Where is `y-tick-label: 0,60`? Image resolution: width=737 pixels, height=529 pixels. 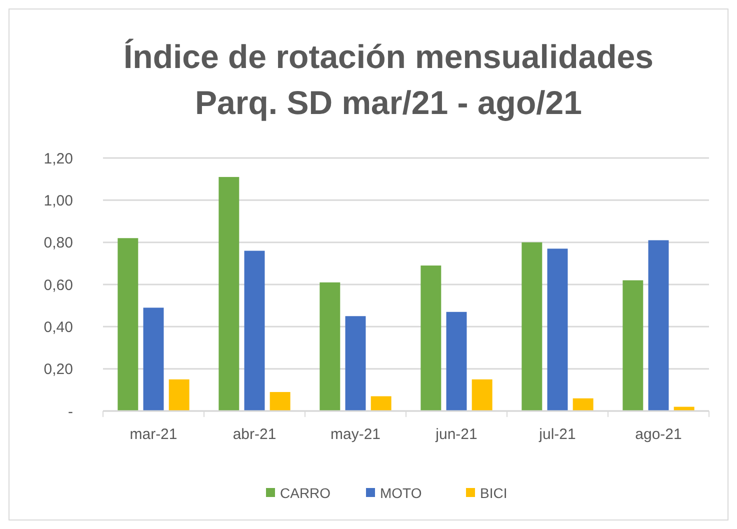 y-tick-label: 0,60 is located at coordinates (58, 285).